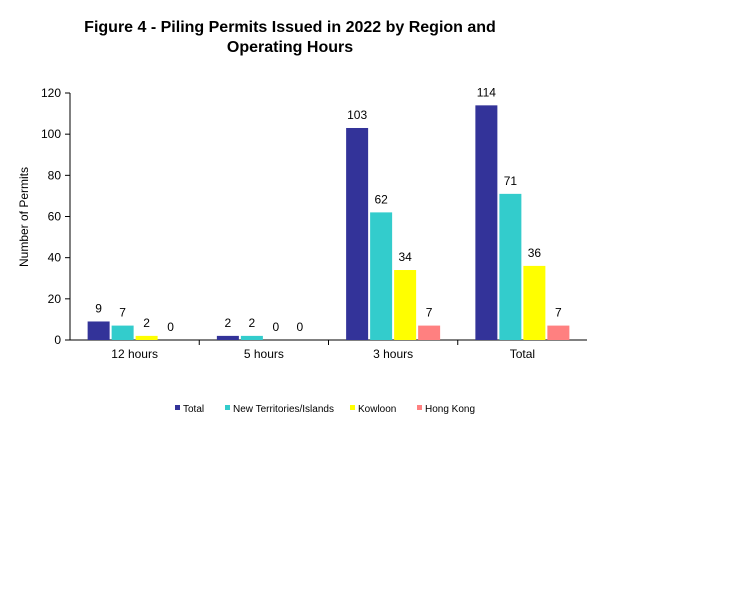  I want to click on y-tick-label: 20, so click(55, 299).